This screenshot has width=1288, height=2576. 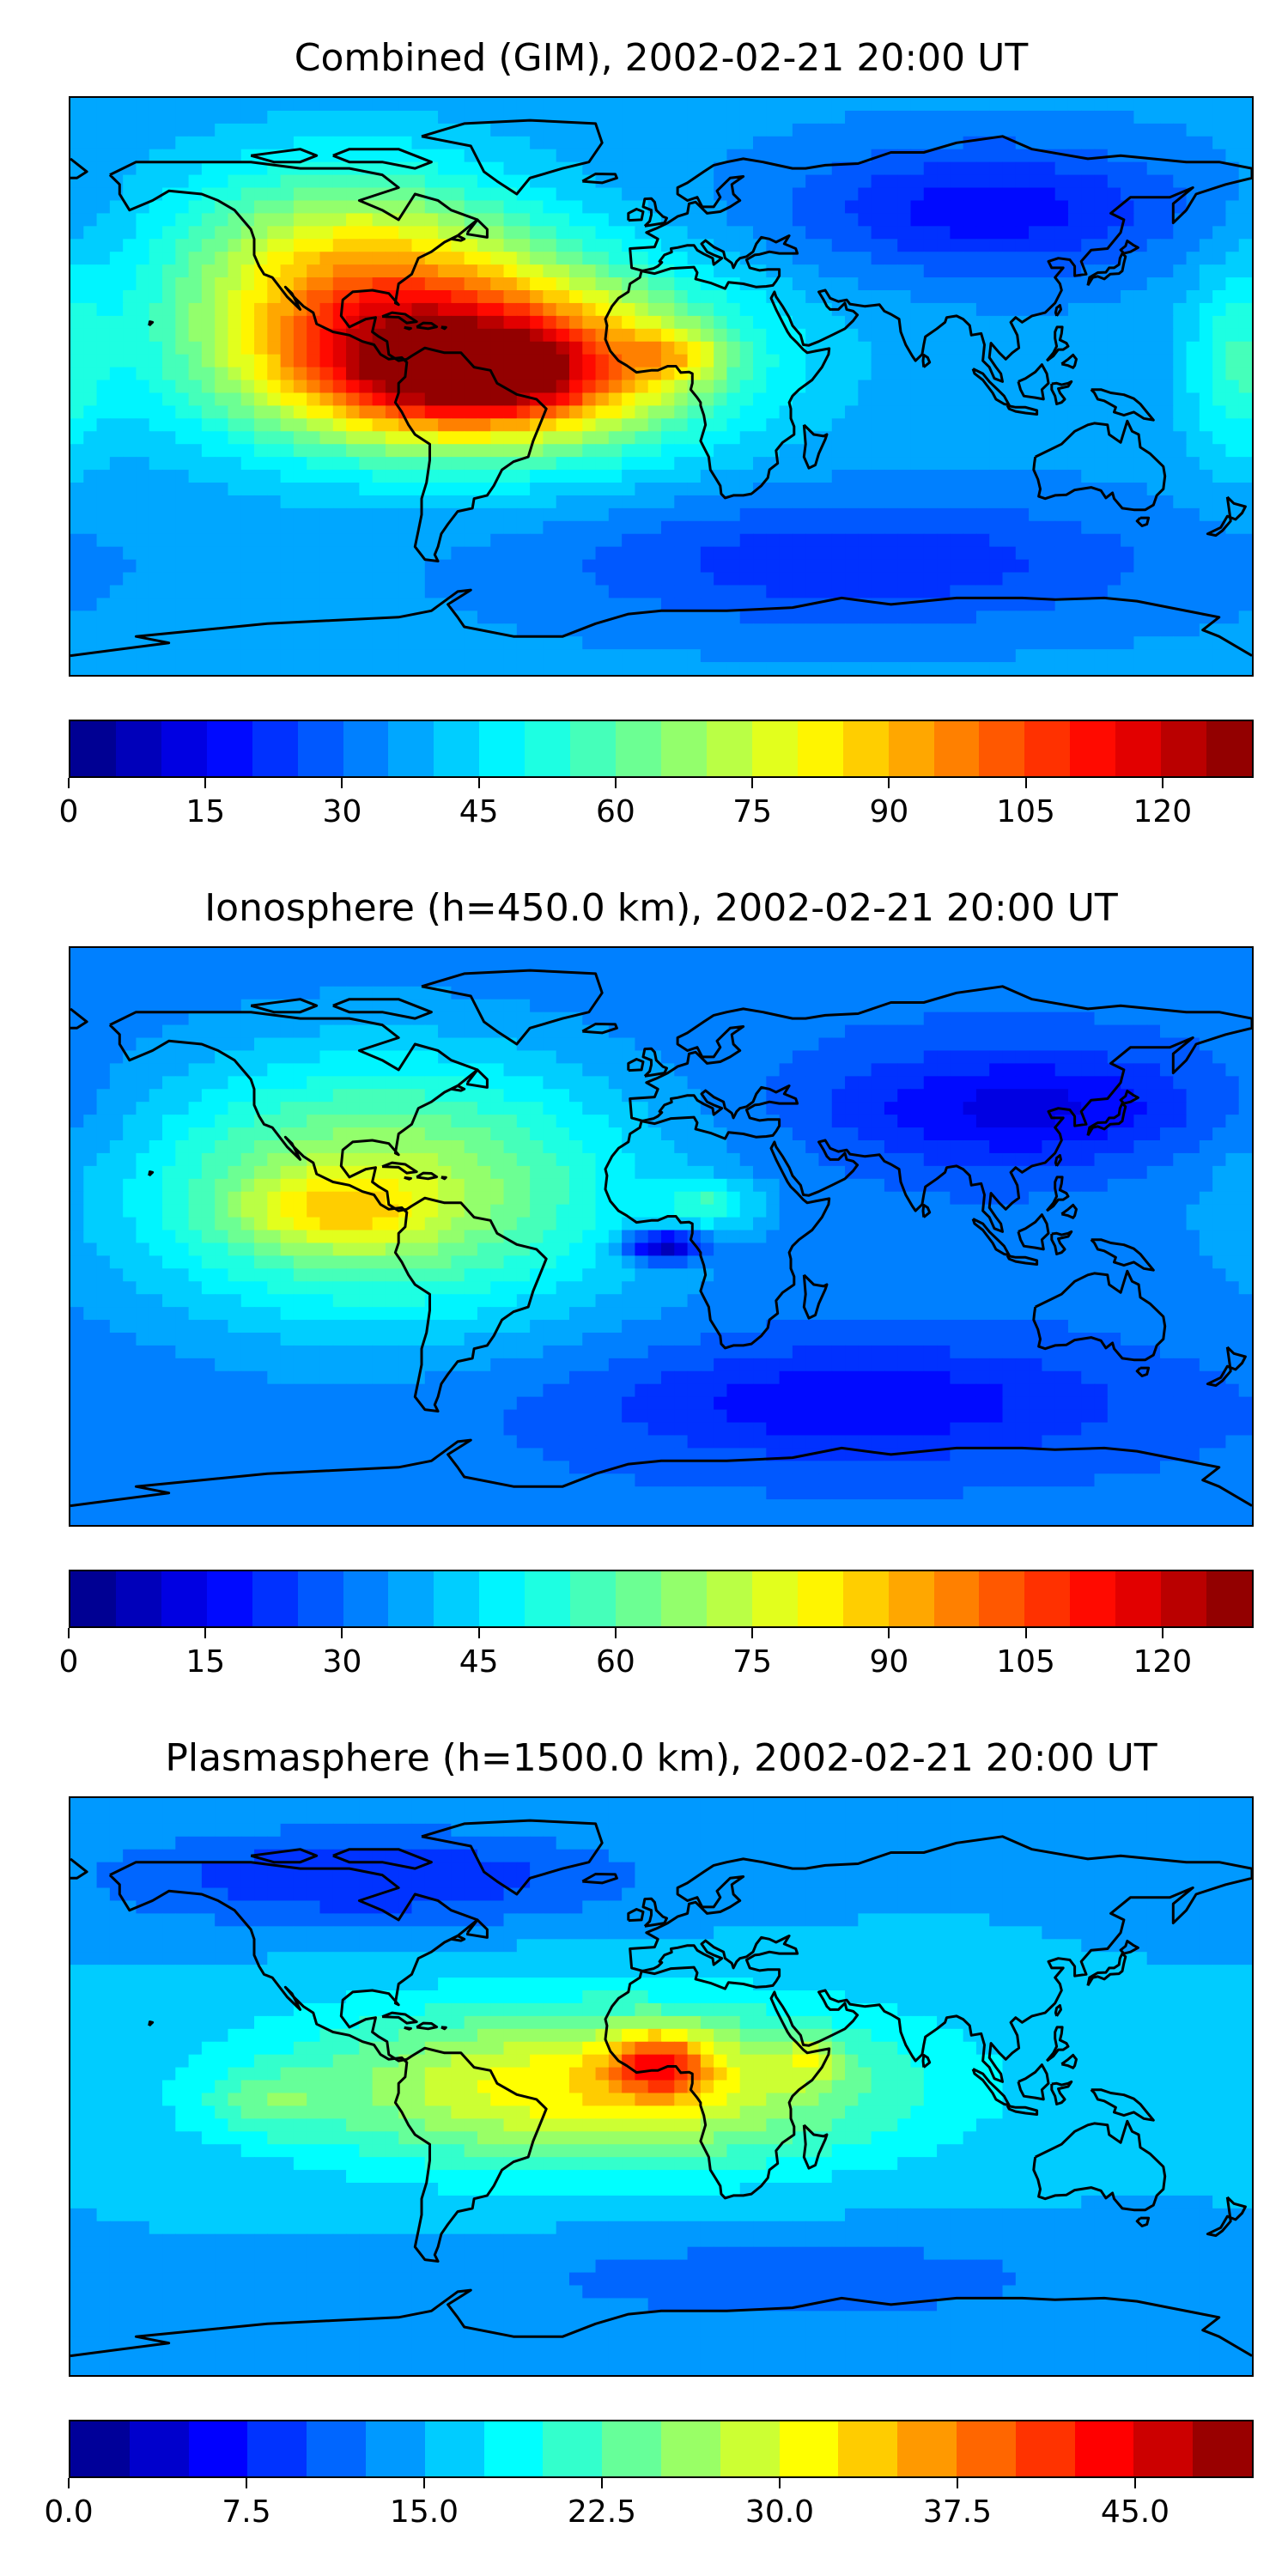 What do you see at coordinates (753, 1662) in the screenshot?
I see `colorbar-tick-label: 75` at bounding box center [753, 1662].